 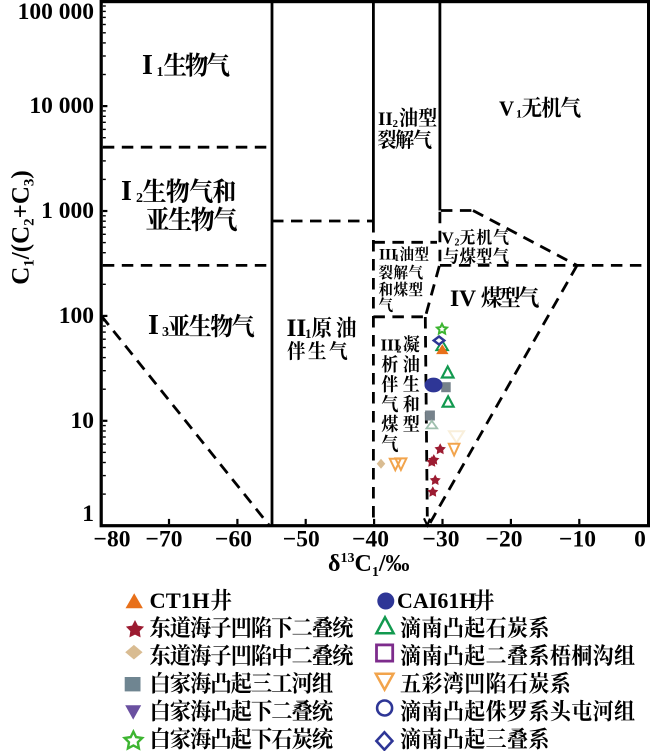 What do you see at coordinates (441, 539) in the screenshot?
I see `svg-text: −30` at bounding box center [441, 539].